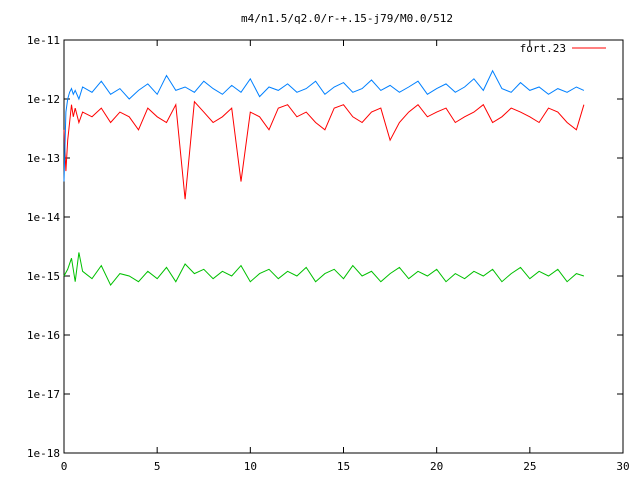  What do you see at coordinates (43, 276) in the screenshot?
I see `y-tick-label-1e-15: 1e-15` at bounding box center [43, 276].